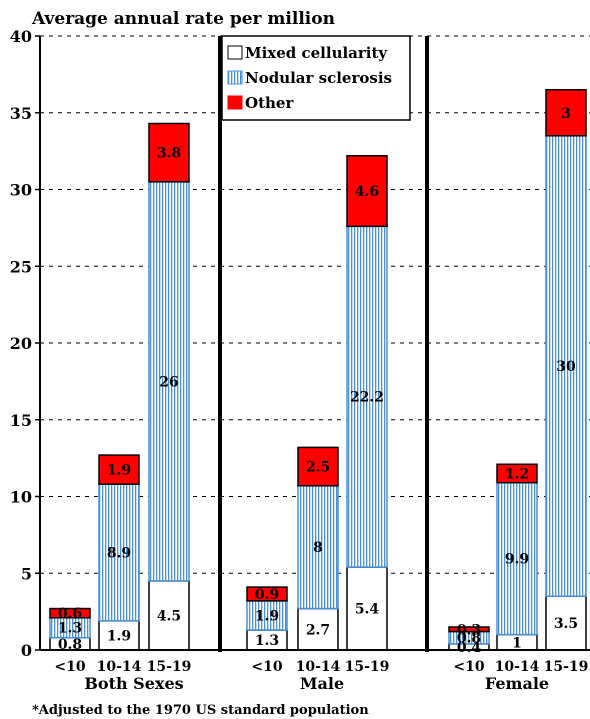  I want to click on legend-swatch-nodular-sclerosis, so click(235, 77).